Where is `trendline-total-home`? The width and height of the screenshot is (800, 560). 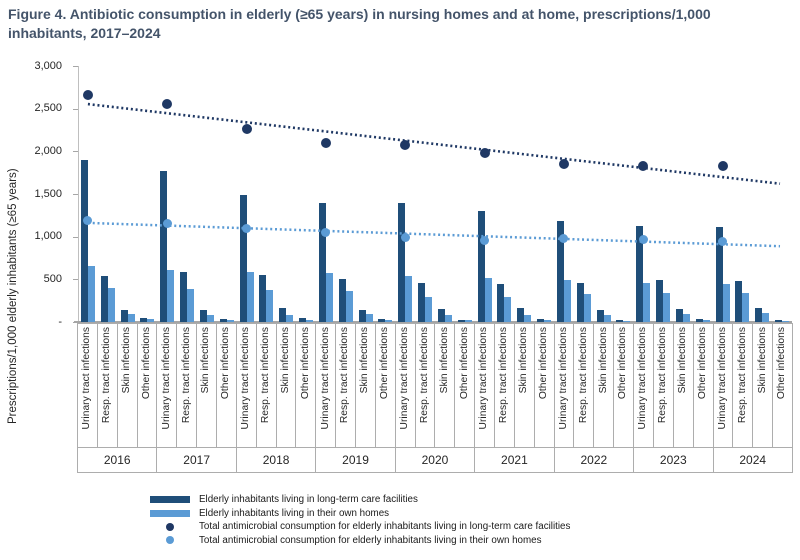
trendline-total-home is located at coordinates (434, 234).